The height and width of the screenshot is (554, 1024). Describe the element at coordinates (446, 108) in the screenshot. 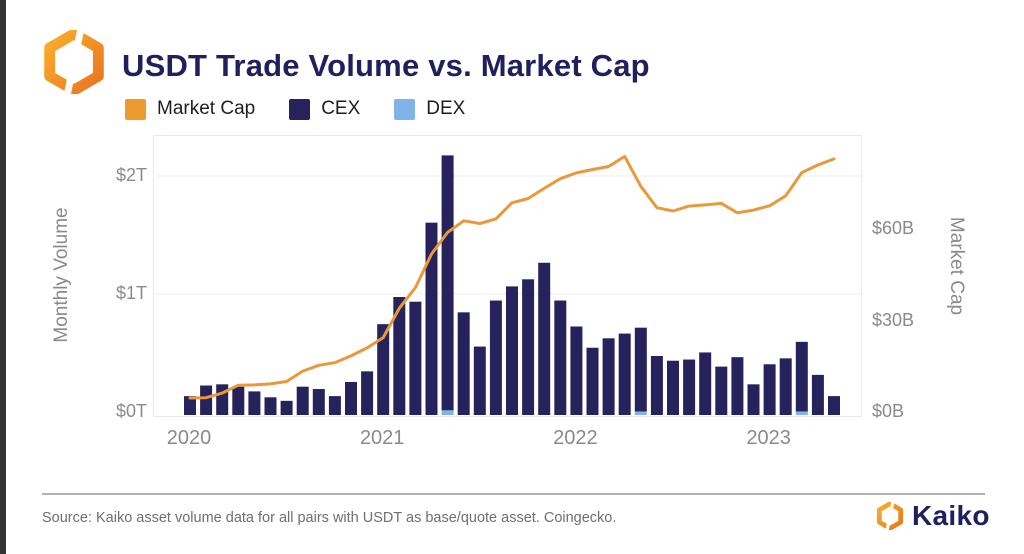

I see `legend-label: DEX` at that location.